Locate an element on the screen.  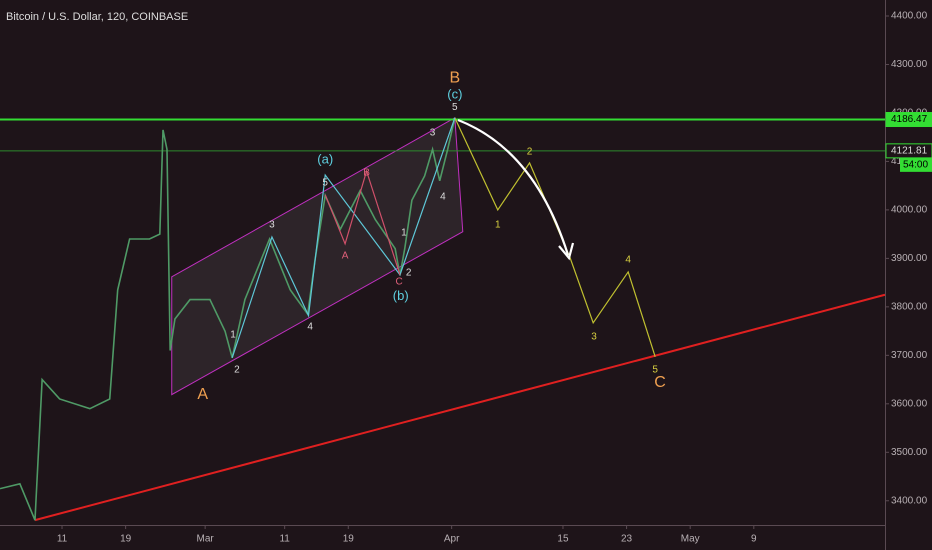
x-tick-label: 23 is located at coordinates (627, 539).